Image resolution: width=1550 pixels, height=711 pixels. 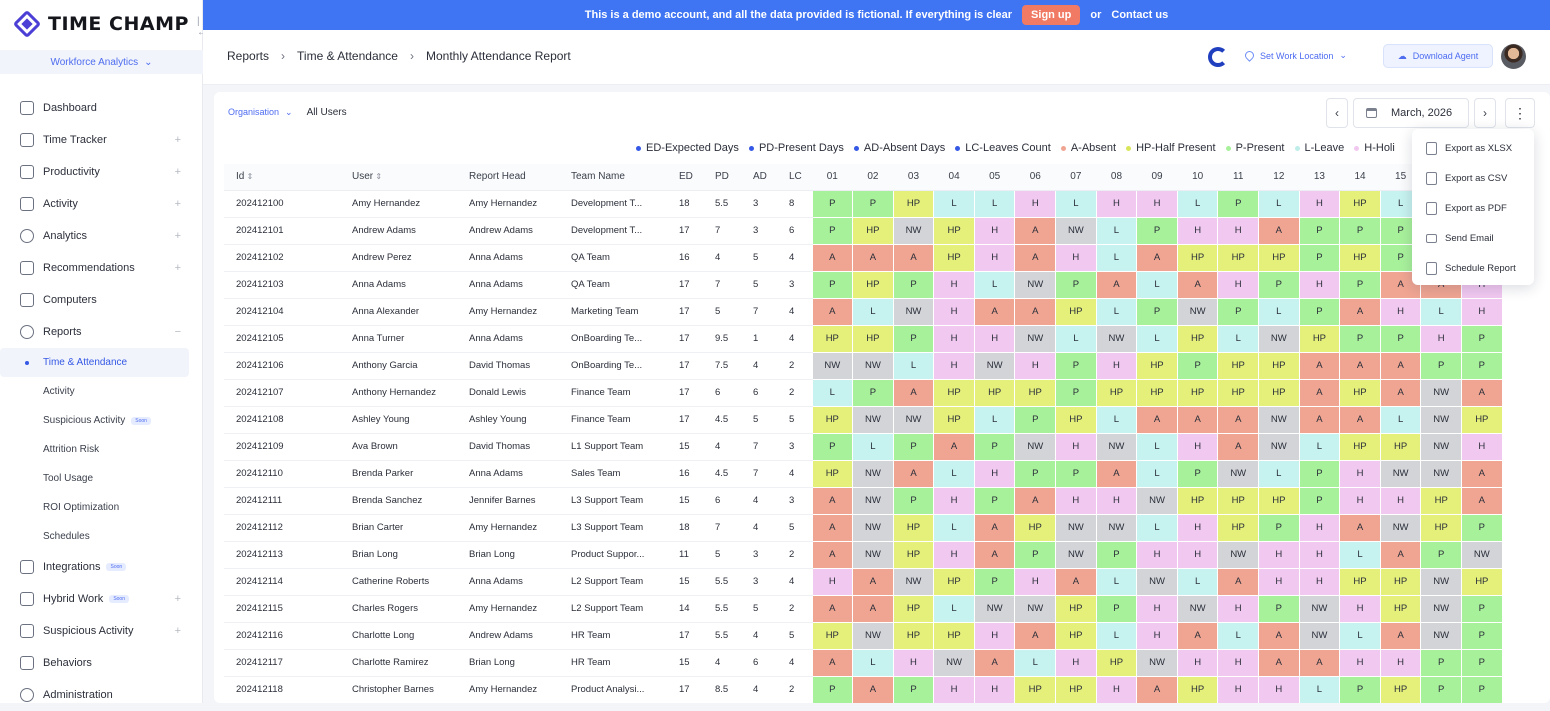 What do you see at coordinates (101, 300) in the screenshot?
I see `sidebar-item-computers: Computers` at bounding box center [101, 300].